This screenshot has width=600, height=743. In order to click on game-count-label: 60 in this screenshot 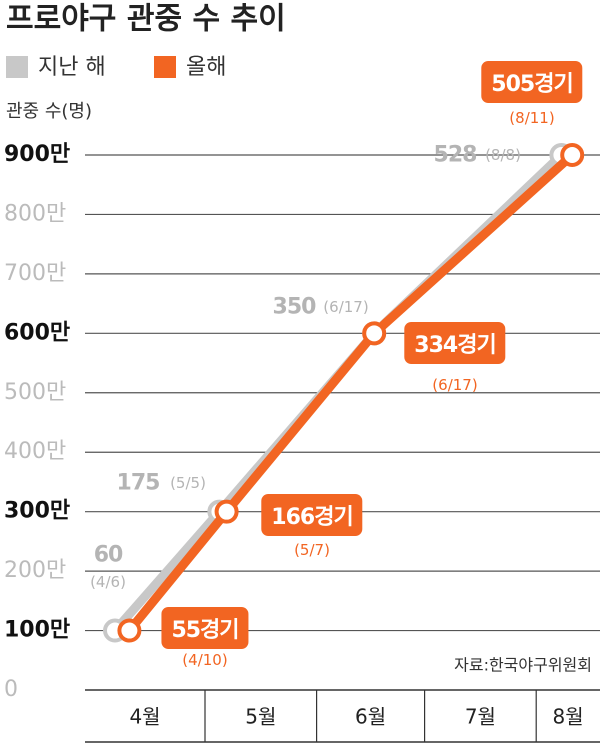, I will do `click(108, 555)`.